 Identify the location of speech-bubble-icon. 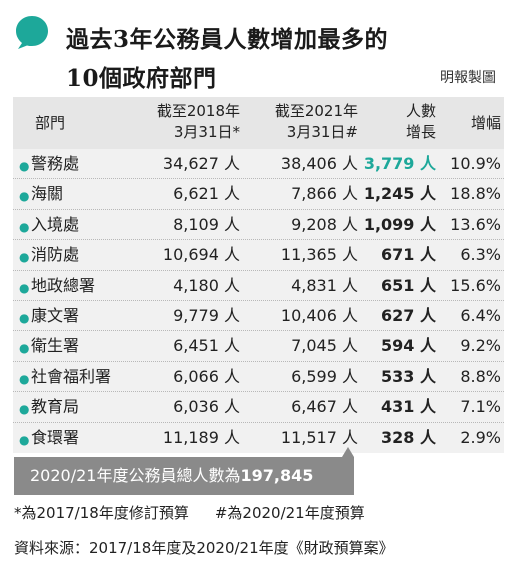
(32, 32).